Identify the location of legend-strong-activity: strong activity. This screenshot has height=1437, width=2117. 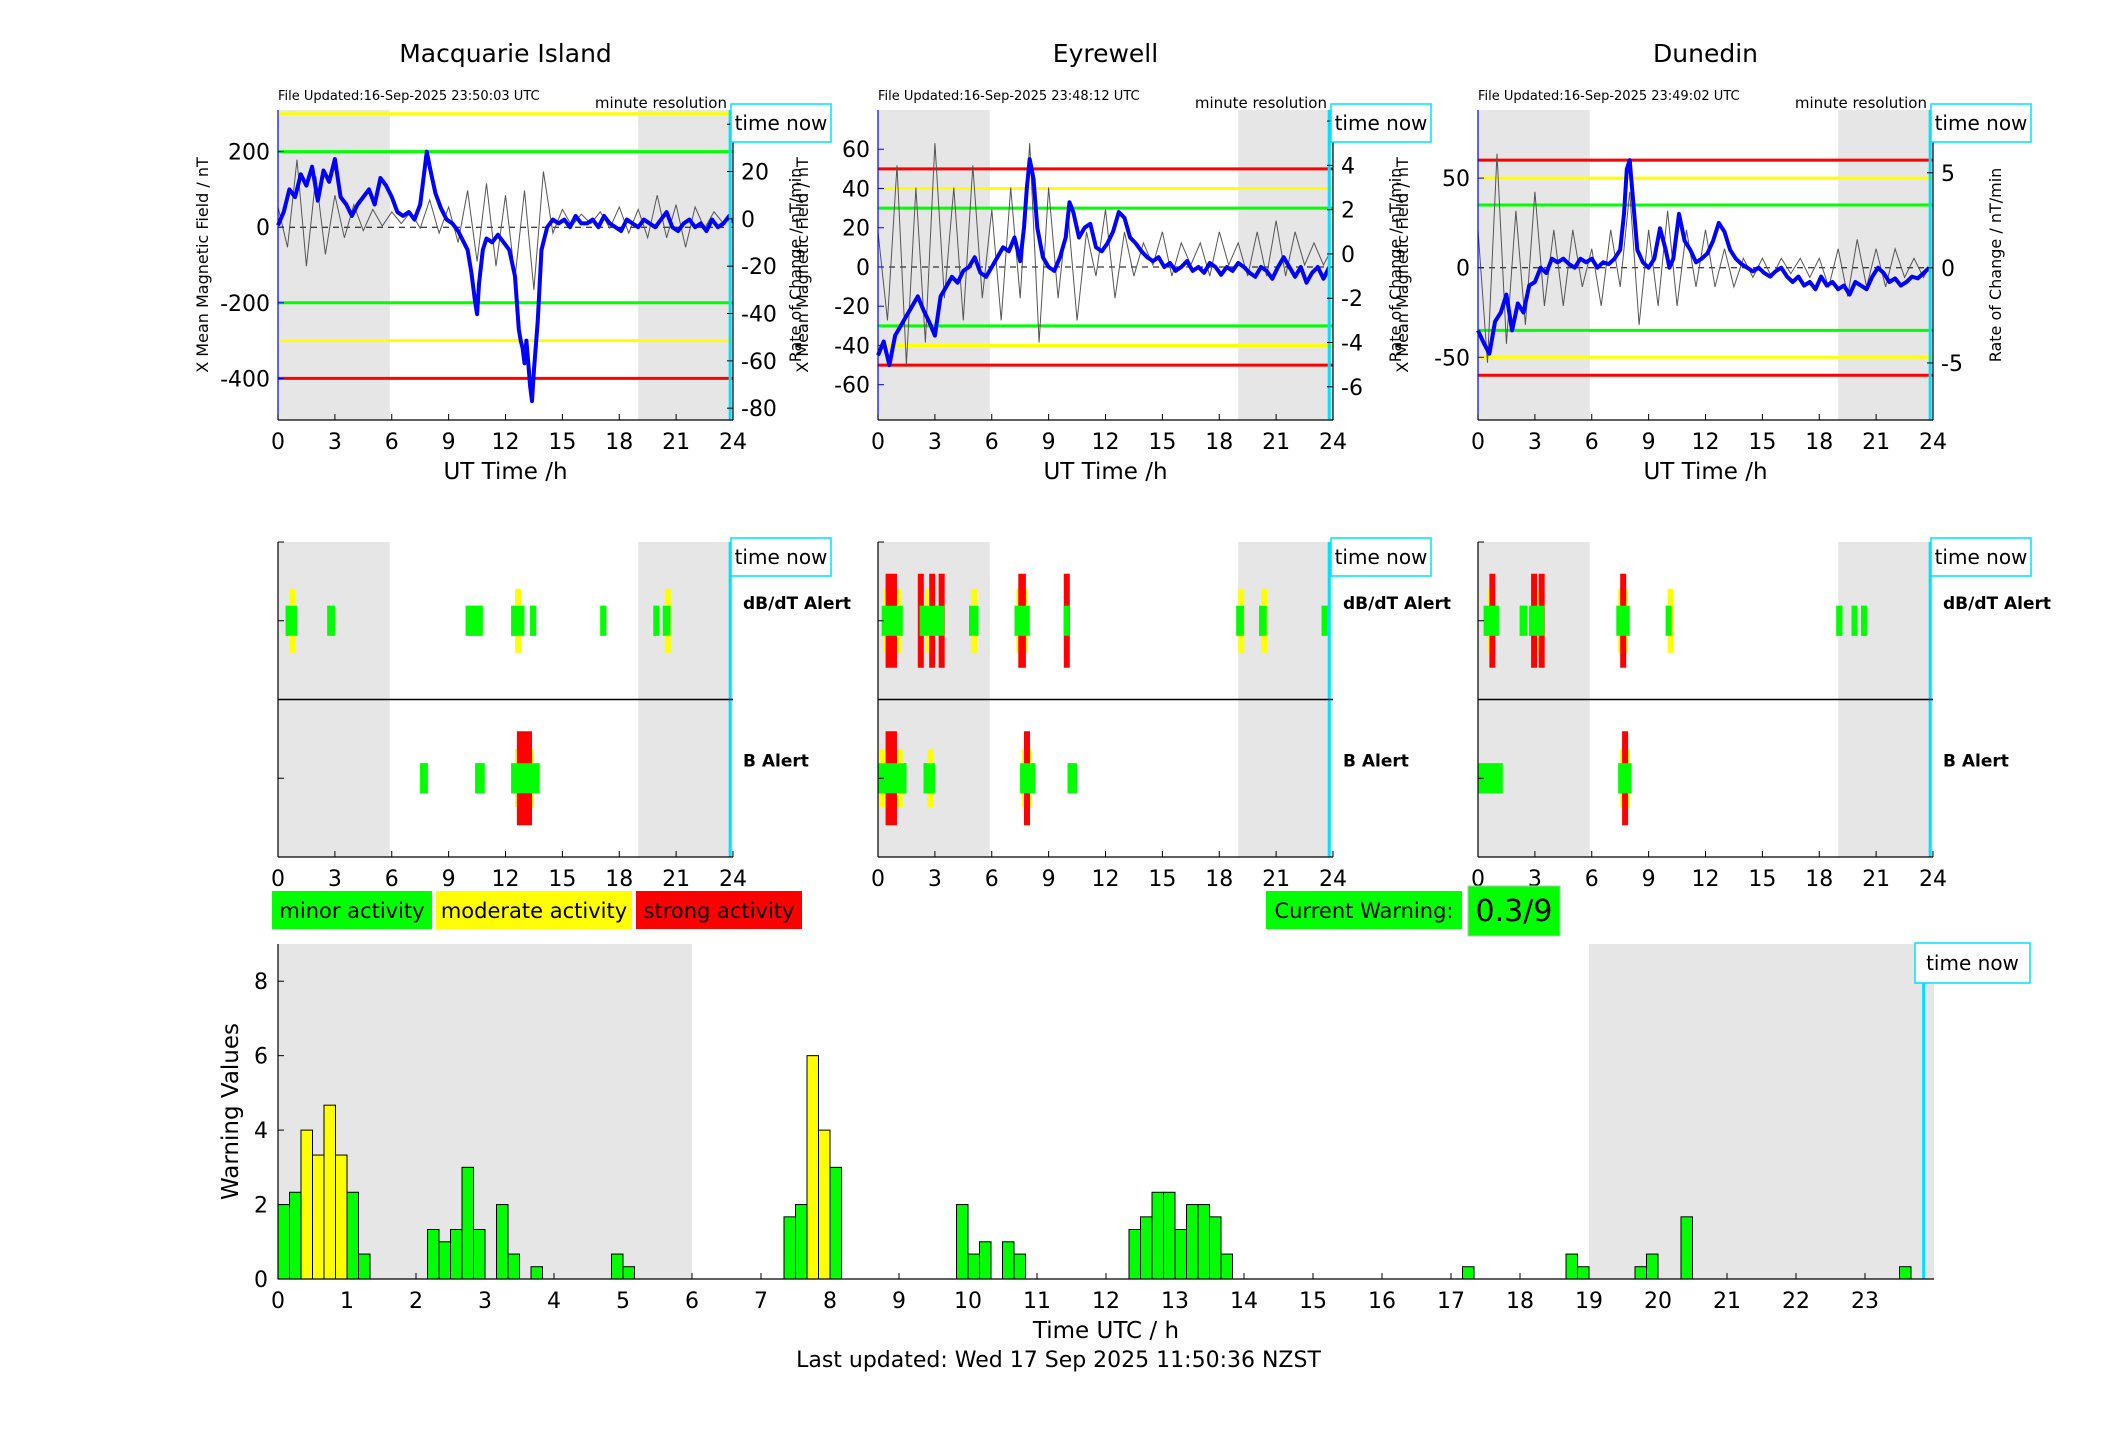
(719, 911).